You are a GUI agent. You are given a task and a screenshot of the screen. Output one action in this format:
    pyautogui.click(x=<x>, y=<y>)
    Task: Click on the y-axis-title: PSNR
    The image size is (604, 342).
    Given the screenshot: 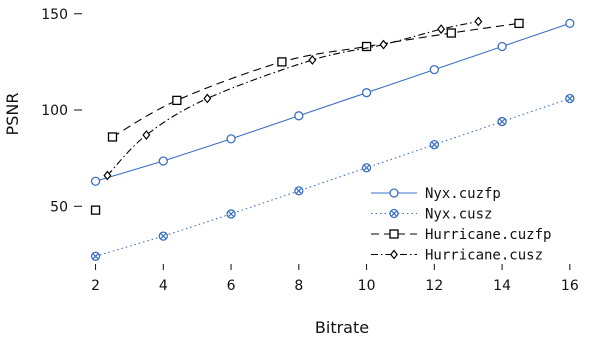 What is the action you would take?
    pyautogui.click(x=12, y=114)
    